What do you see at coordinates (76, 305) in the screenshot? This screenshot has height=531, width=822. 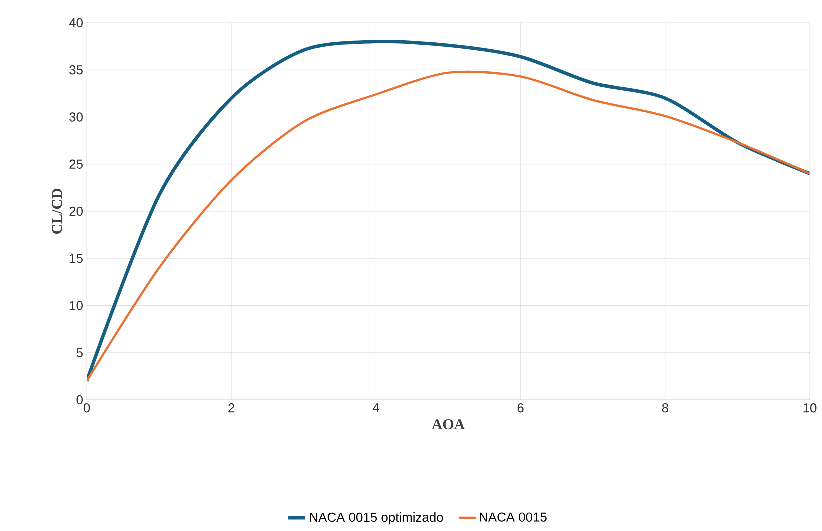 I see `y-tick-label: 10` at bounding box center [76, 305].